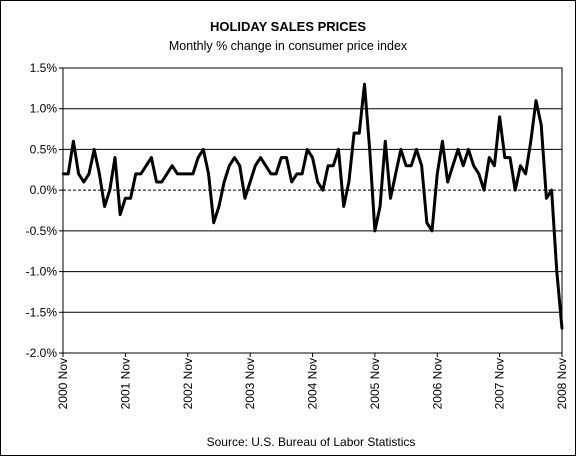 The width and height of the screenshot is (576, 457). What do you see at coordinates (44, 210) in the screenshot?
I see `y-axis-tick-labels: 1.5% 1.0% 0.5% 0.0% -0.5% -1.0% -1.5% -2.0%` at bounding box center [44, 210].